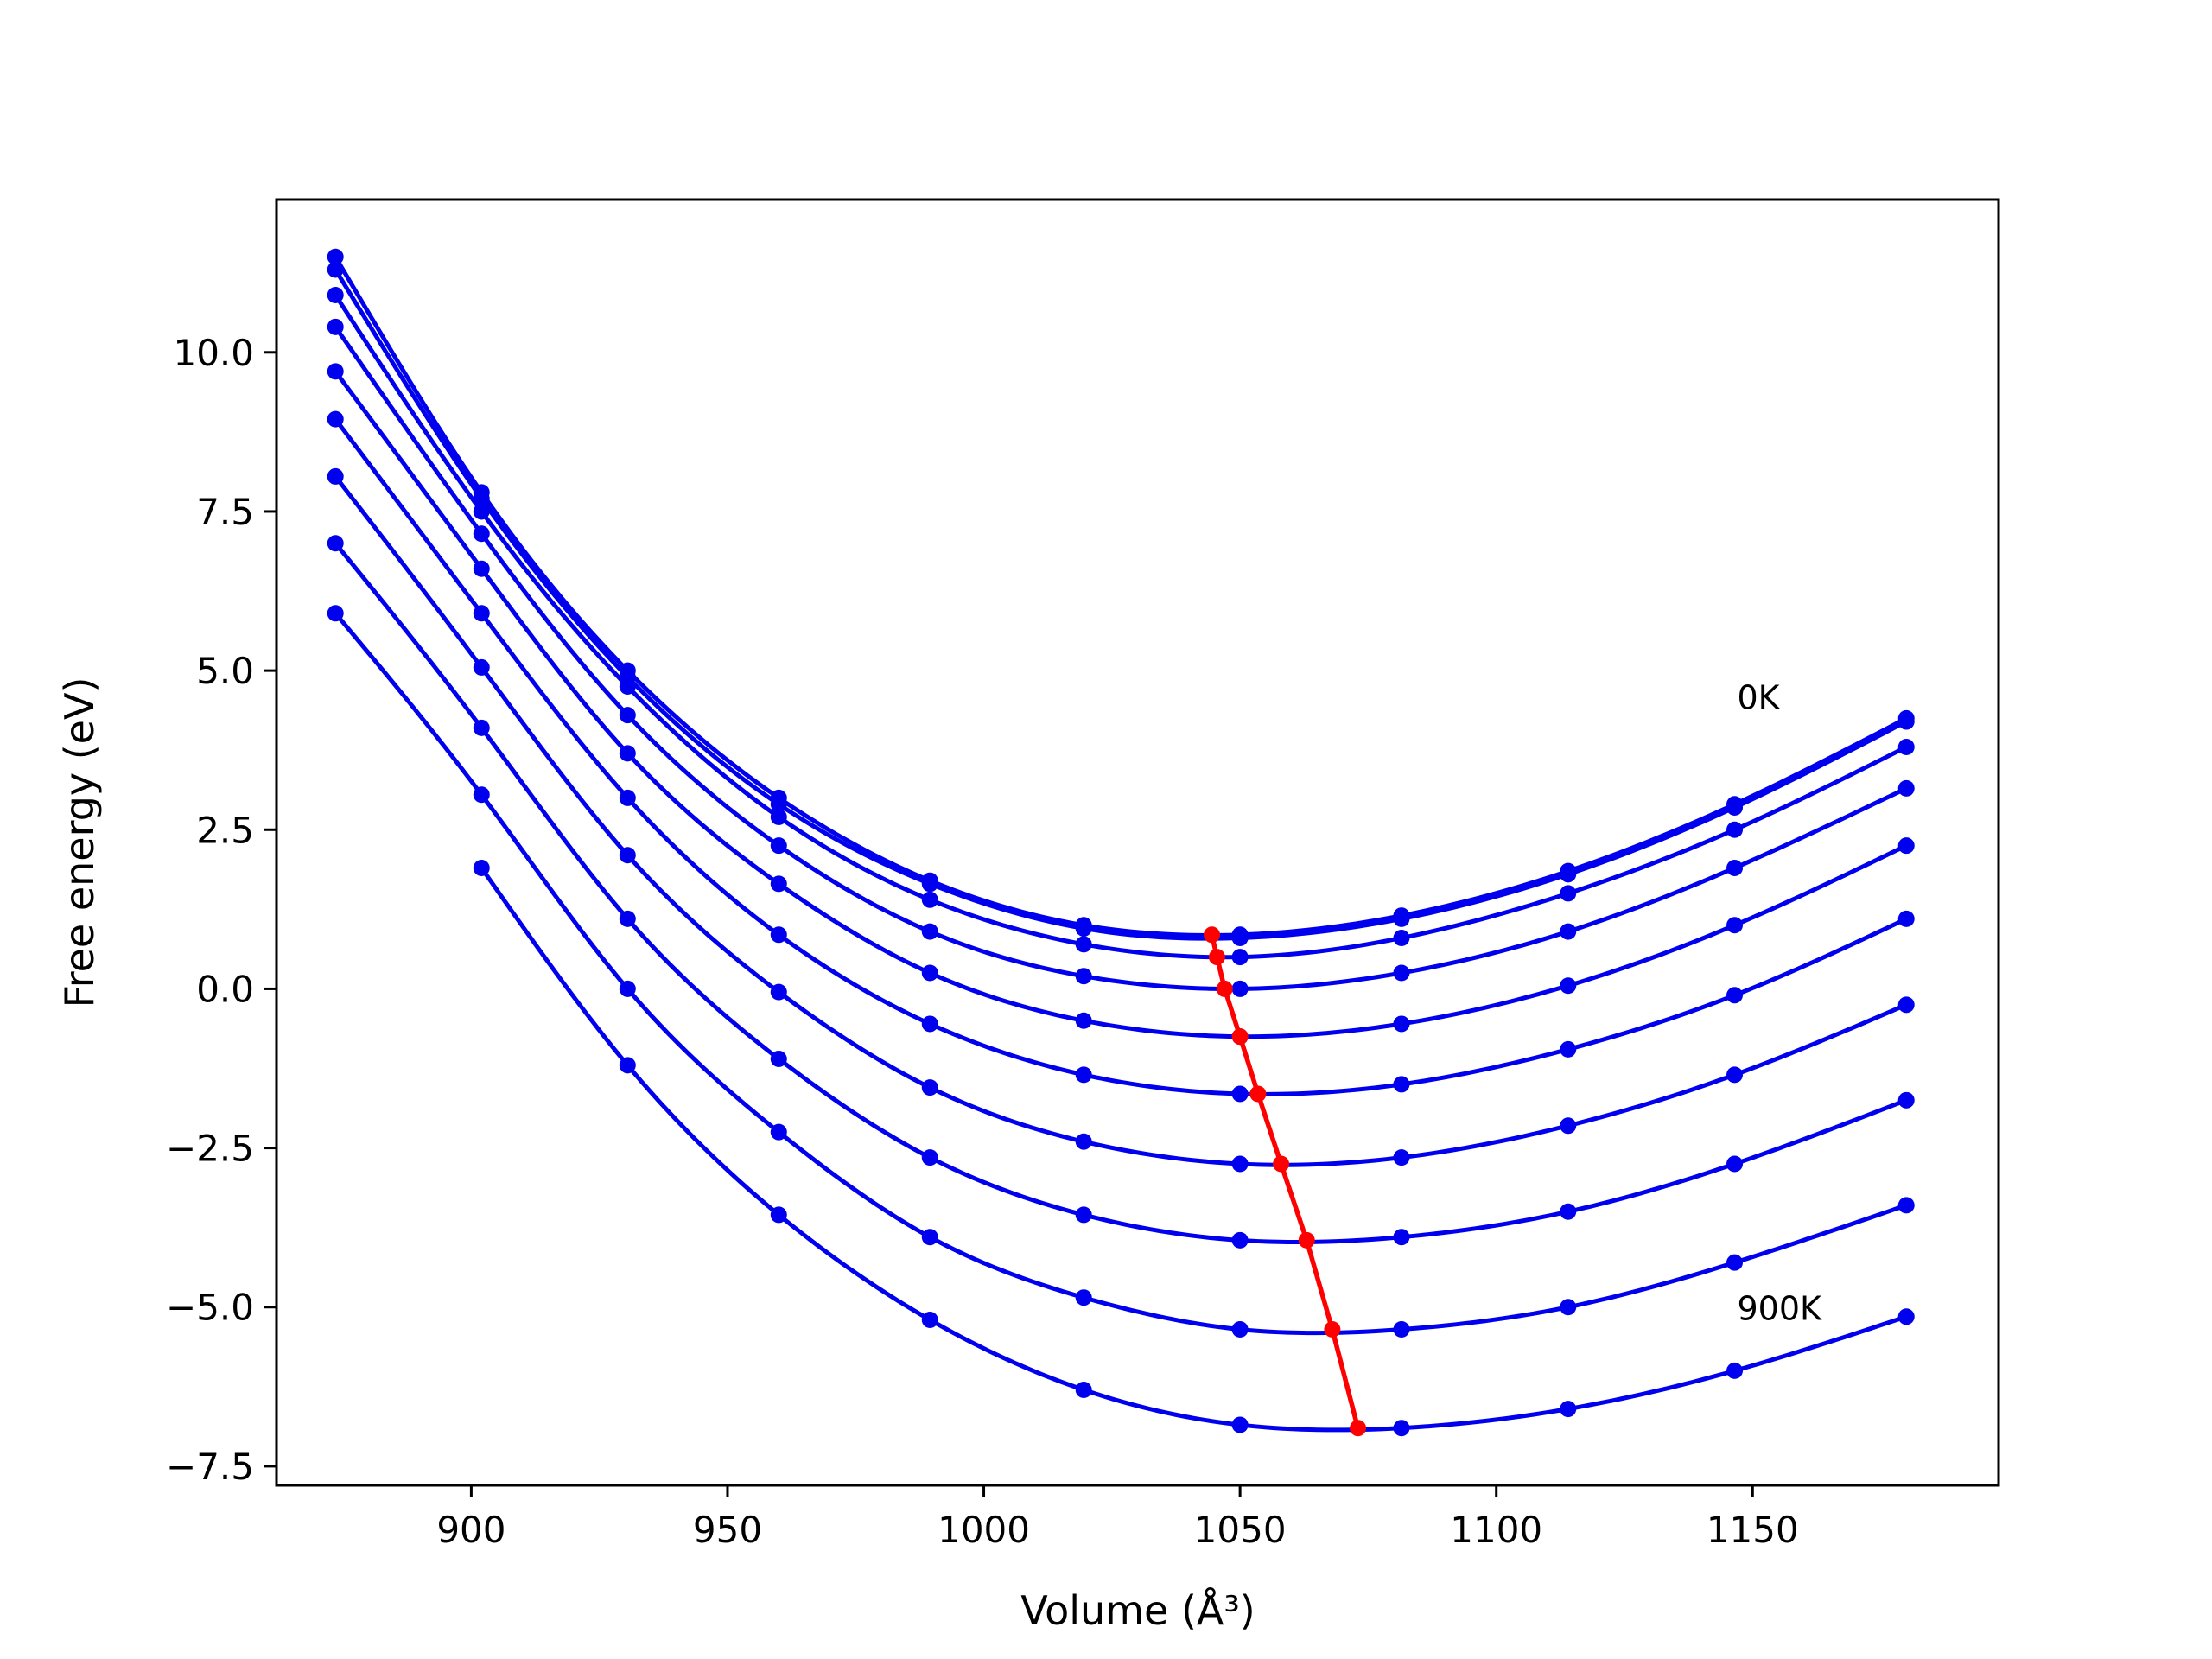  What do you see at coordinates (1753, 1530) in the screenshot?
I see `x-tick-label: 1150` at bounding box center [1753, 1530].